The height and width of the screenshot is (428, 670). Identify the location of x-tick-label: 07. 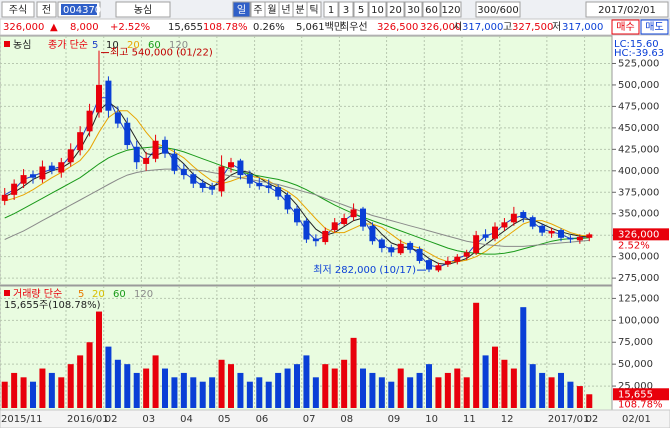
(309, 419).